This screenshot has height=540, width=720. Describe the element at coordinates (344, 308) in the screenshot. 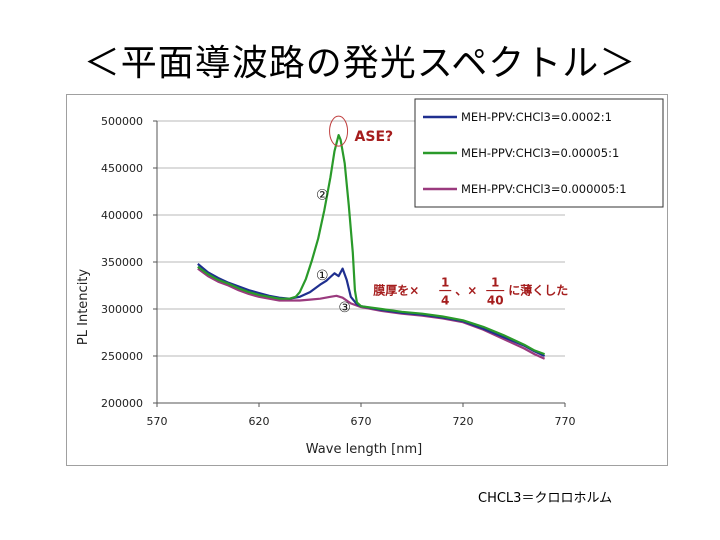

I see `marker-3: ③` at that location.